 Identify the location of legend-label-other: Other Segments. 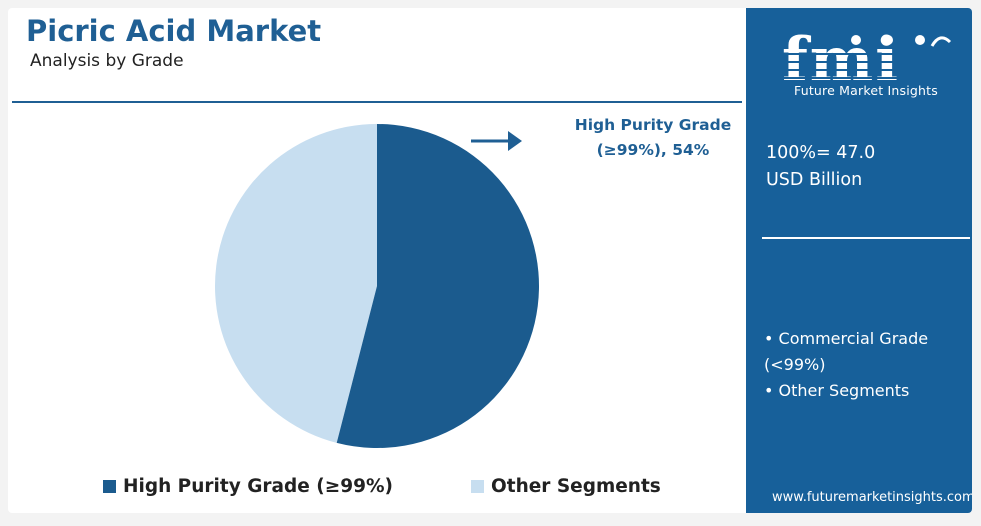
(576, 486).